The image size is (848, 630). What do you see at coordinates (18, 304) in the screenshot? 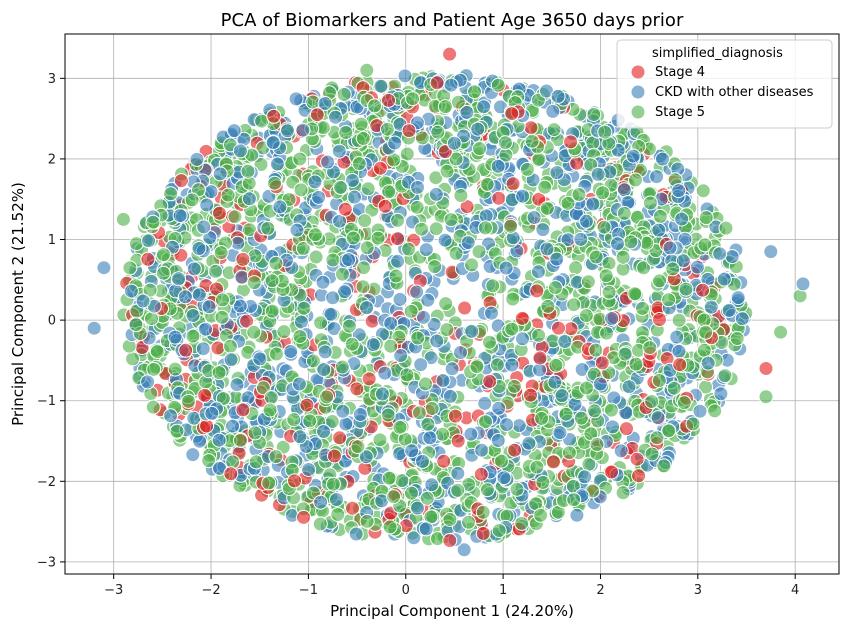
I see `y-axis-label: Principal Component 2 (21.52%)` at bounding box center [18, 304].